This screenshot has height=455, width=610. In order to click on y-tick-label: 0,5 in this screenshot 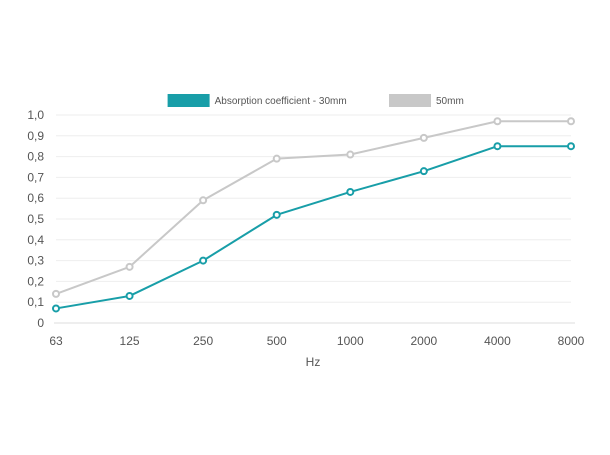, I will do `click(35, 219)`.